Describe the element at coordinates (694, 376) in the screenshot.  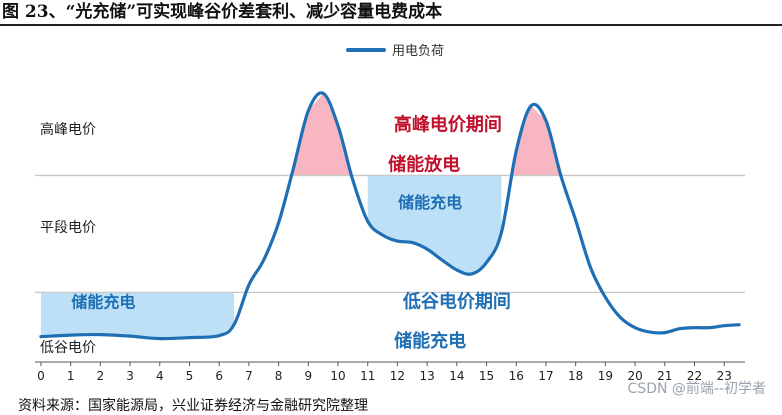
I see `x-tick-label: 22` at that location.